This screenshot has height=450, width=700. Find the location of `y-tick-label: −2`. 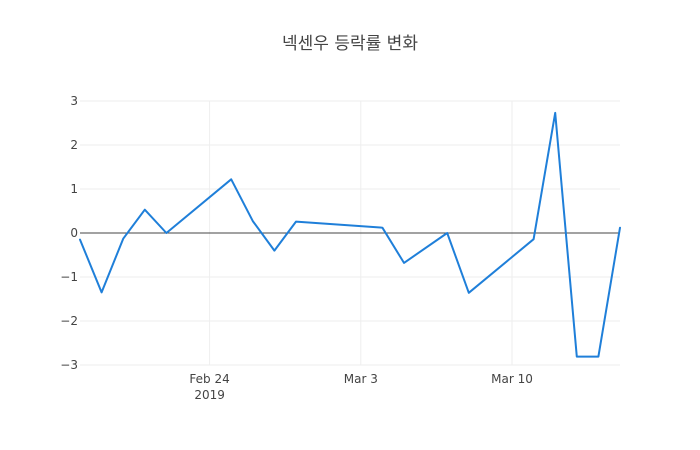

y-tick-label: −2 is located at coordinates (69, 321).